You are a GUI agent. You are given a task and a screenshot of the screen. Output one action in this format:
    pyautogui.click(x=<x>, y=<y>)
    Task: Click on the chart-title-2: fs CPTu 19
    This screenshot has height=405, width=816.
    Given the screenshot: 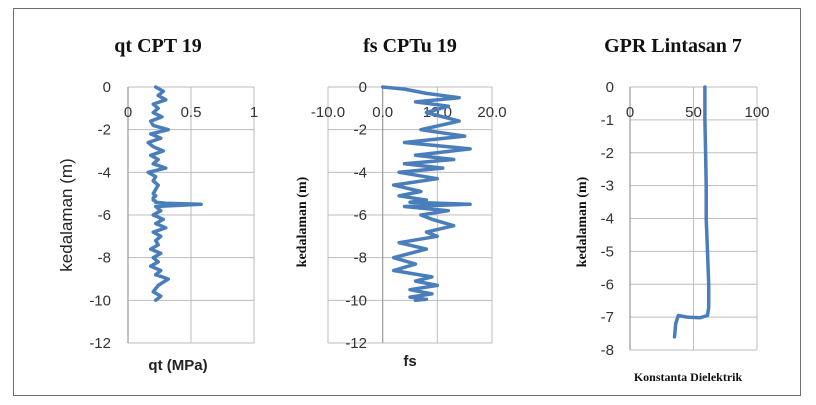 What is the action you would take?
    pyautogui.click(x=410, y=46)
    